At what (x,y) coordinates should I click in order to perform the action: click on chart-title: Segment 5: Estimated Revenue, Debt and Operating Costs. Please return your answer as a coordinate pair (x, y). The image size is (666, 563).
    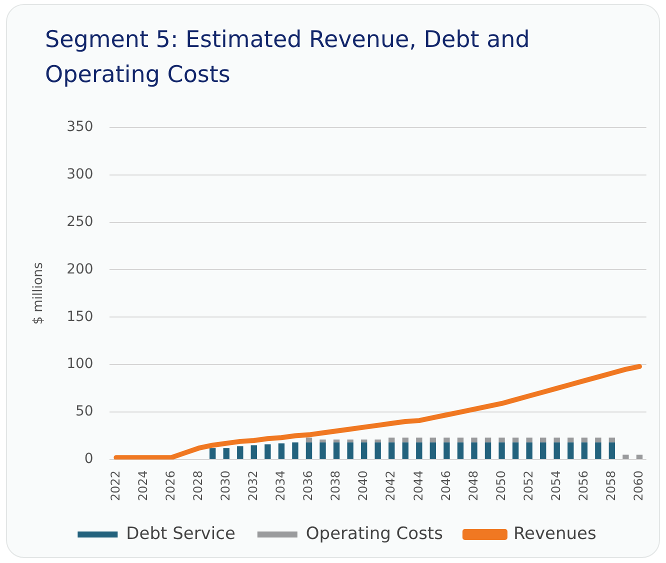
    Looking at the image, I should click on (288, 58).